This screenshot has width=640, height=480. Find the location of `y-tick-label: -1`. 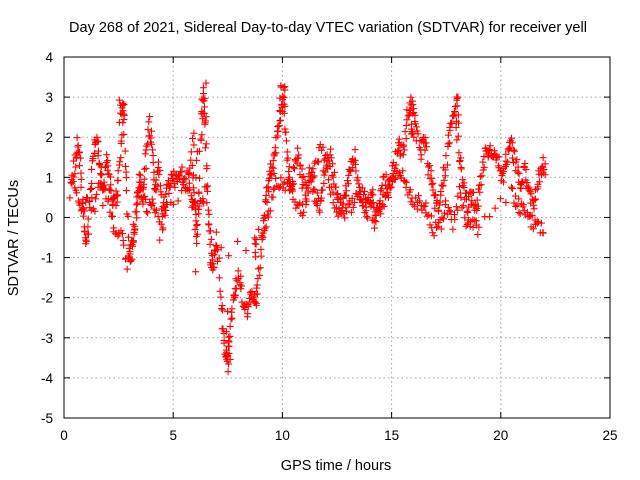

y-tick-label: -1 is located at coordinates (47, 258).